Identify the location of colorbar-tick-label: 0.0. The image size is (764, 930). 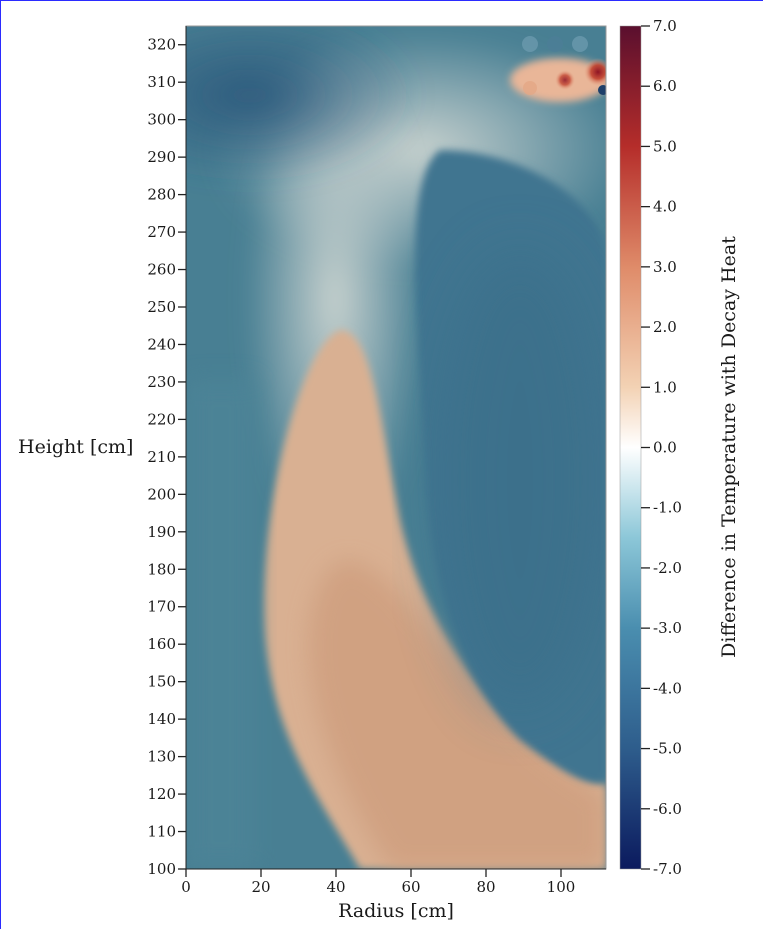
(665, 448).